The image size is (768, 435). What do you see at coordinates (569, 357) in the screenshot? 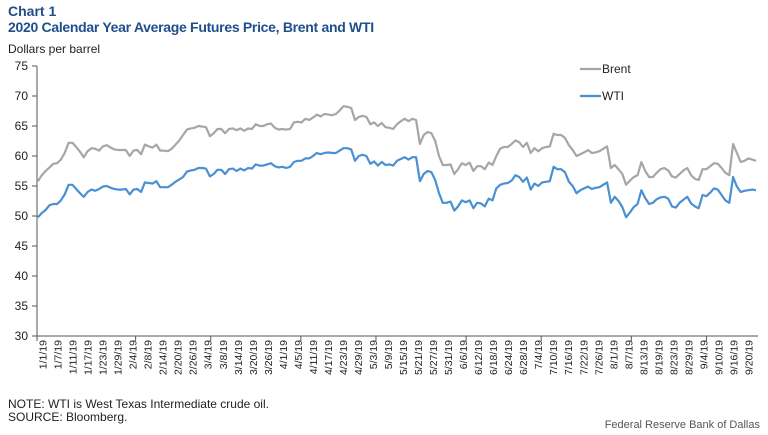
I see `x-tick-label: 7/16/19` at bounding box center [569, 357].